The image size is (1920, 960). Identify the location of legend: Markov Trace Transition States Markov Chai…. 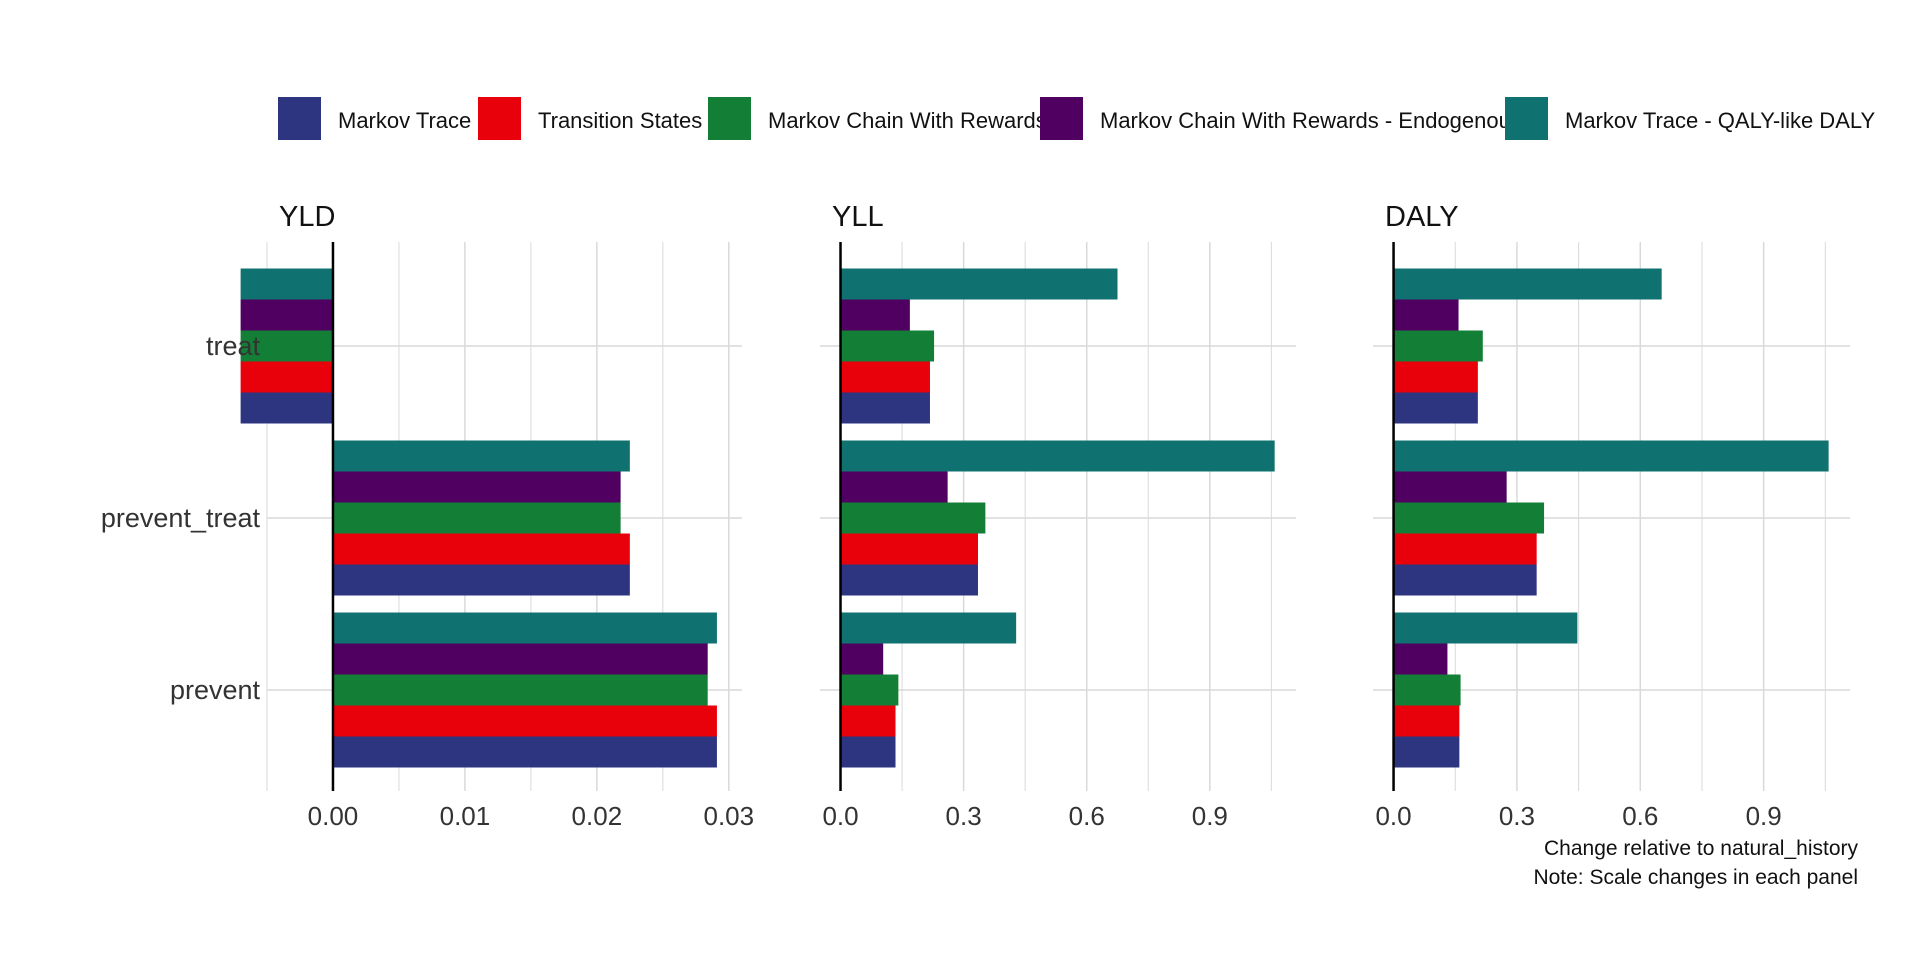
(1076, 118).